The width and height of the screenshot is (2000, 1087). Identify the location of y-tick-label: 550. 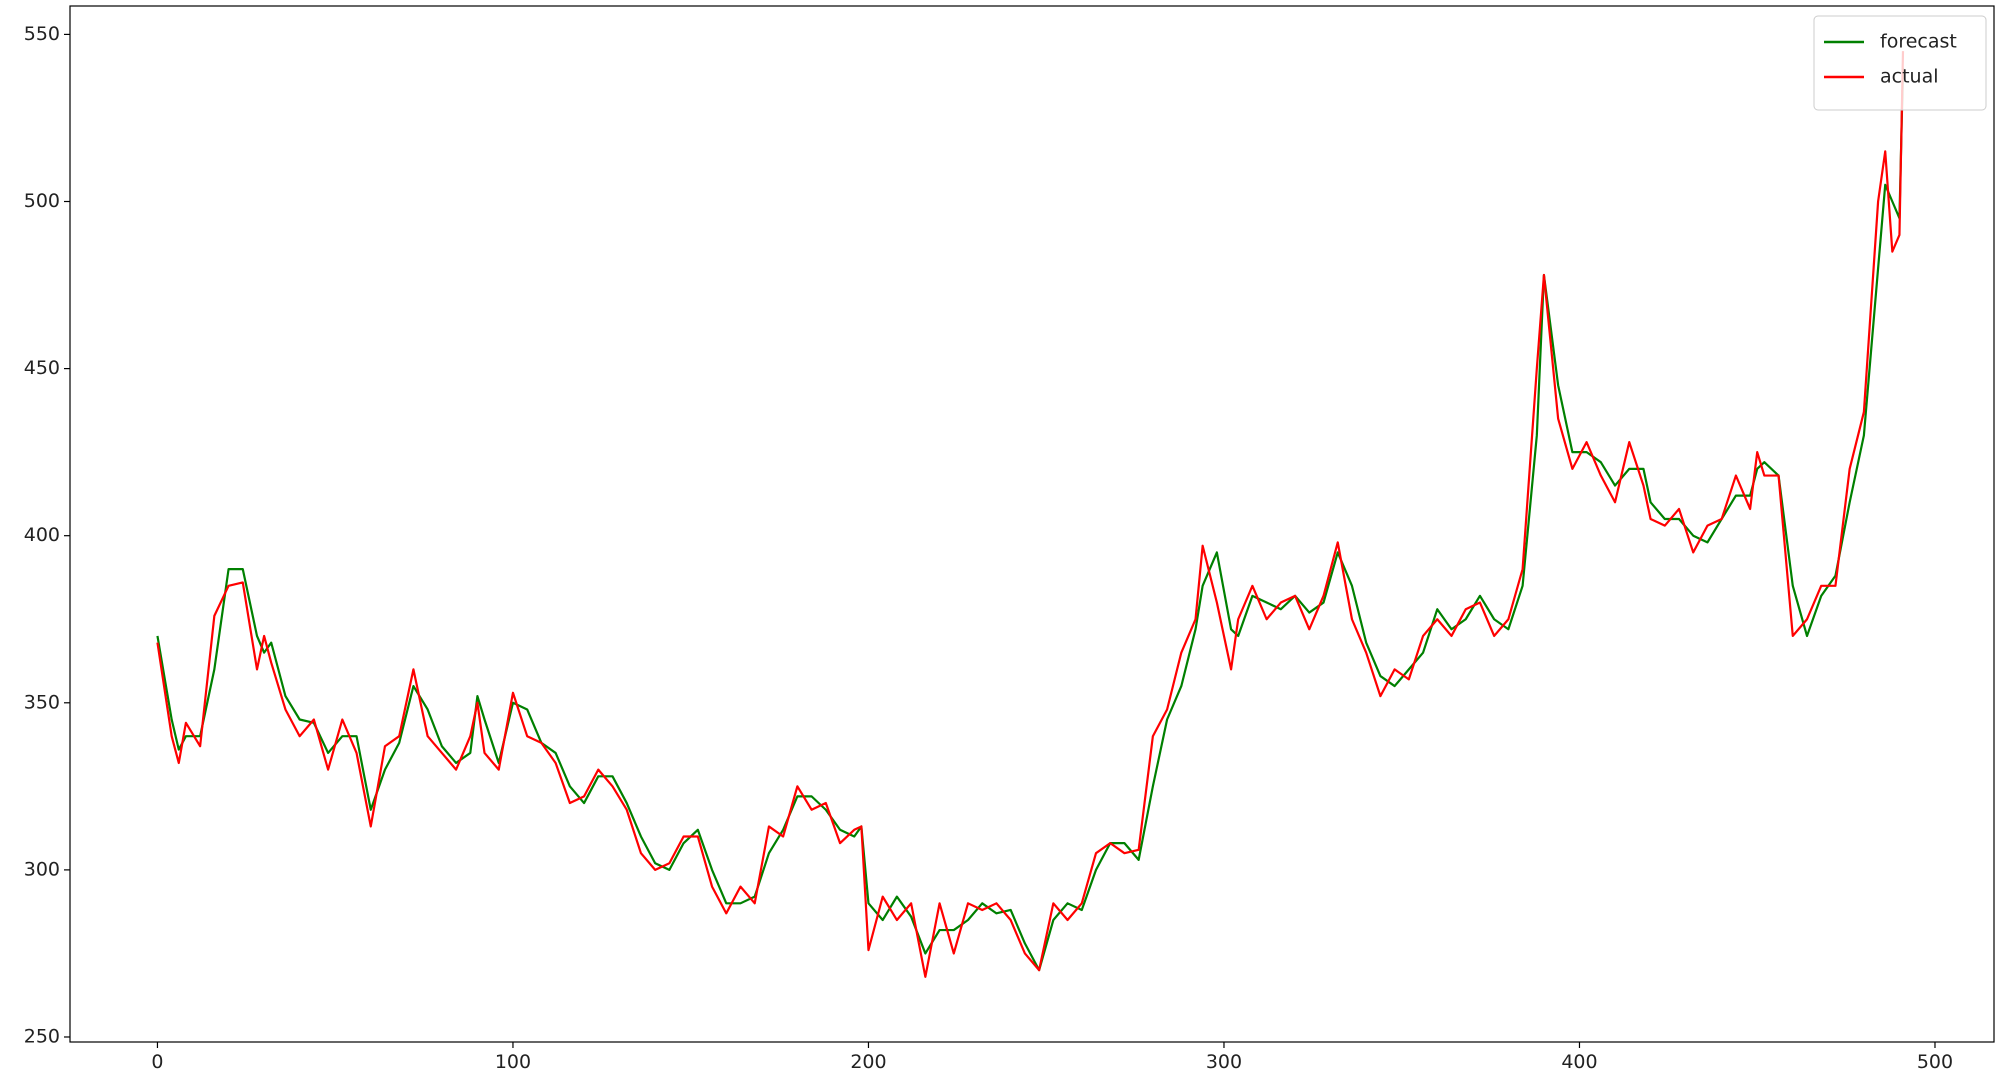
(42, 34).